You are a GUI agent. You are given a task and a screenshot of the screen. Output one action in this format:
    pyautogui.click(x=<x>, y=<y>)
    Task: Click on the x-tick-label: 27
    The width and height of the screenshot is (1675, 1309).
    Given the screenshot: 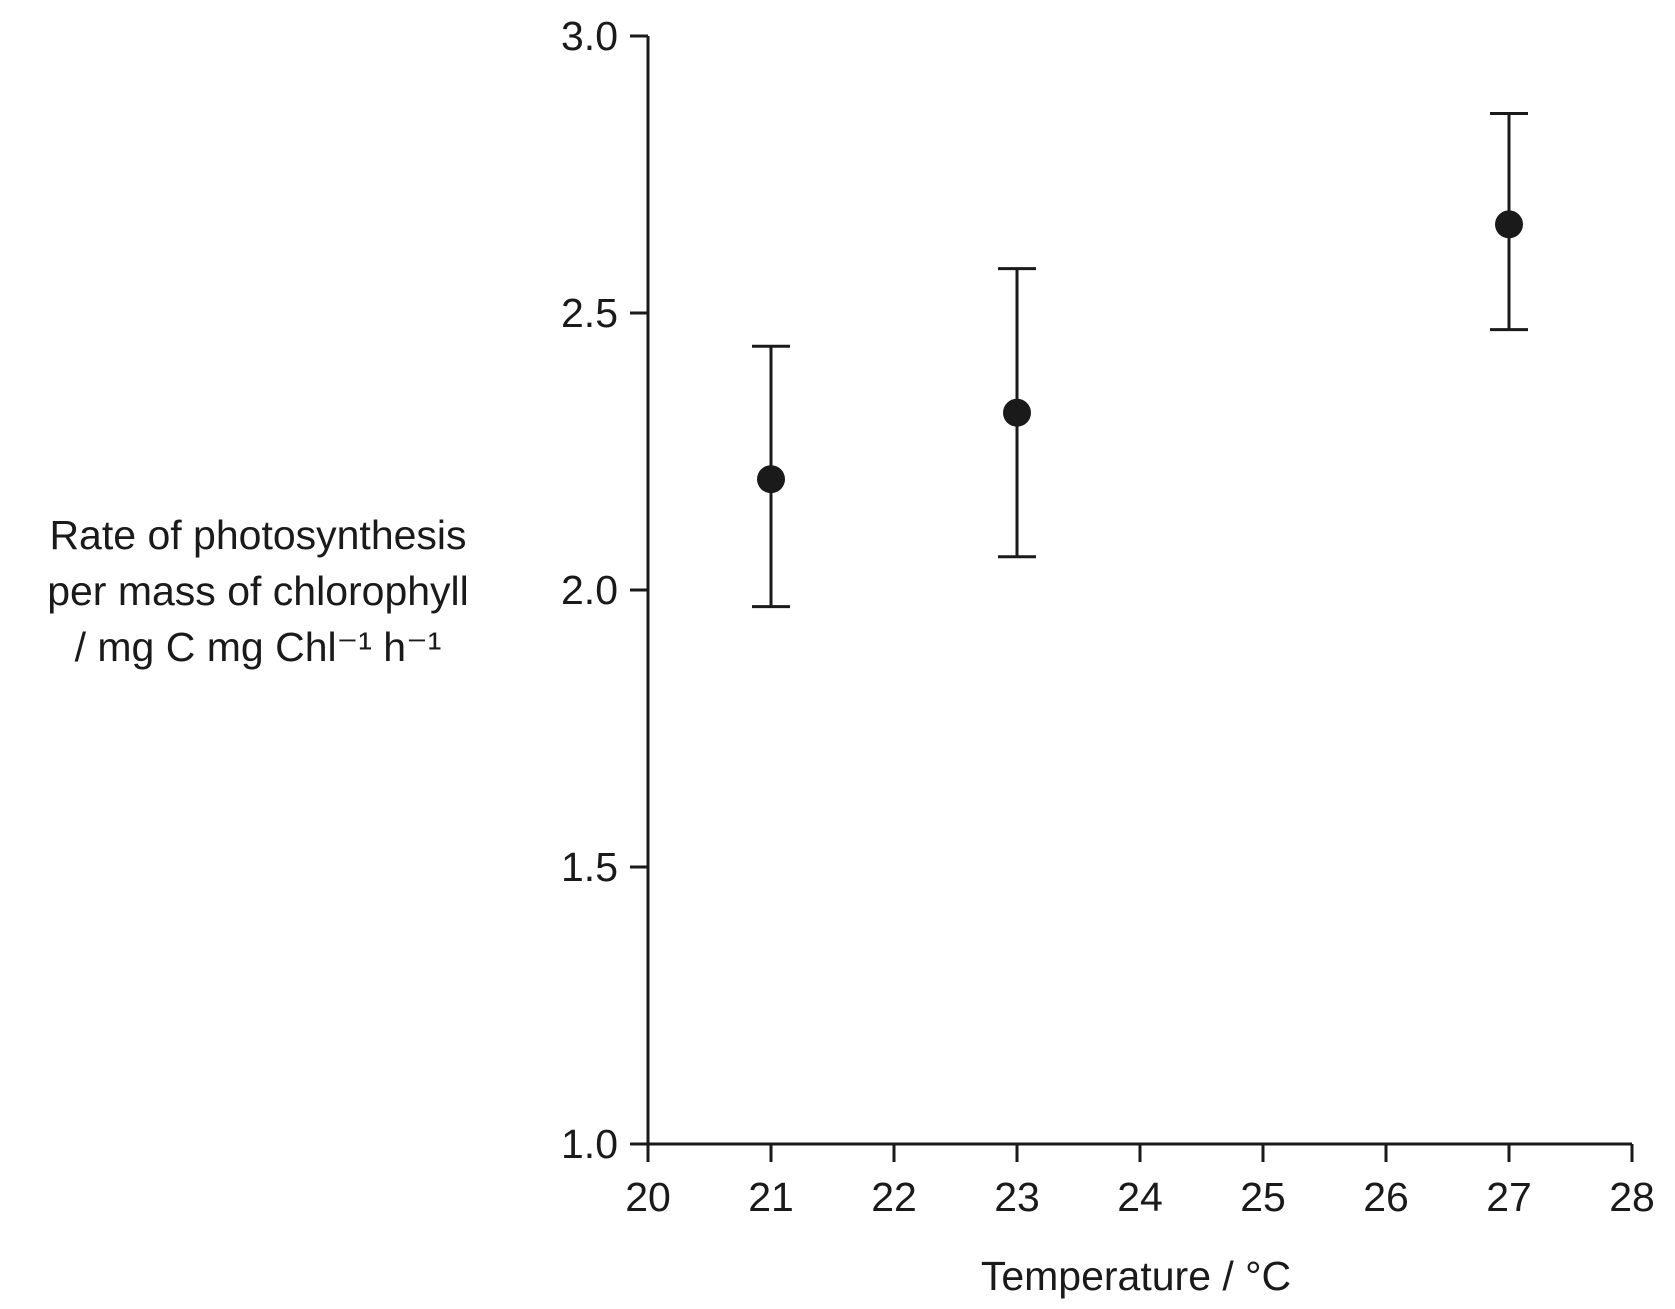 What is the action you would take?
    pyautogui.click(x=1509, y=1197)
    